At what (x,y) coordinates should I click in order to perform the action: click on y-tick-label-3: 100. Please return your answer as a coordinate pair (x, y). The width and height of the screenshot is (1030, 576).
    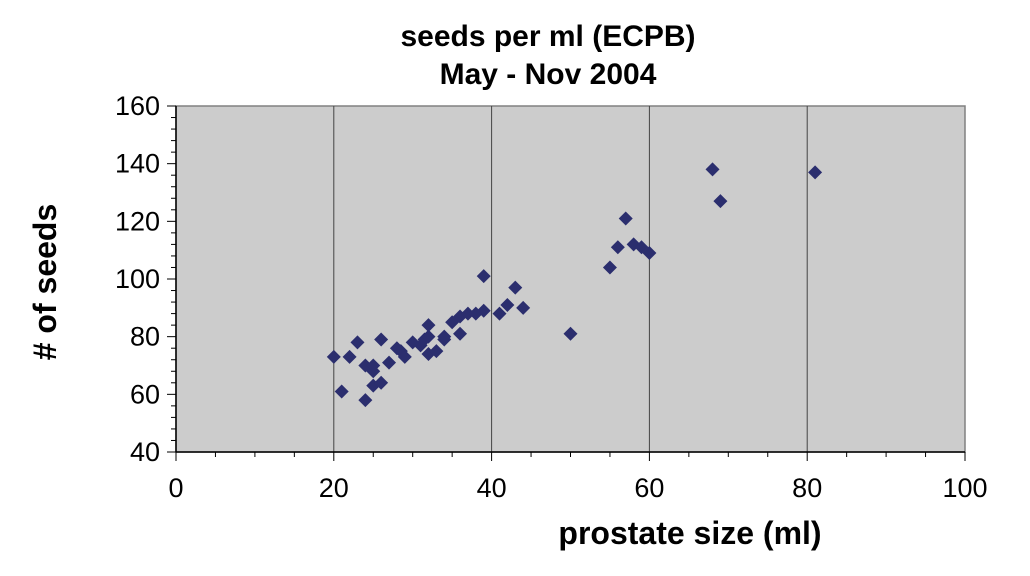
    Looking at the image, I should click on (137, 279).